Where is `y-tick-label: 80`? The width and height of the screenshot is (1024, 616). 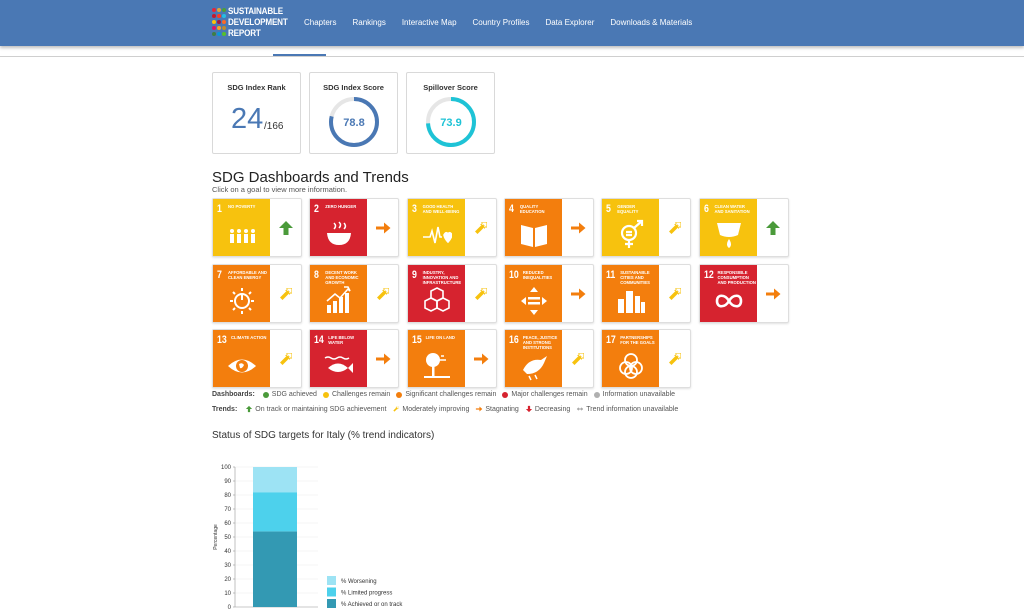 y-tick-label: 80 is located at coordinates (227, 496).